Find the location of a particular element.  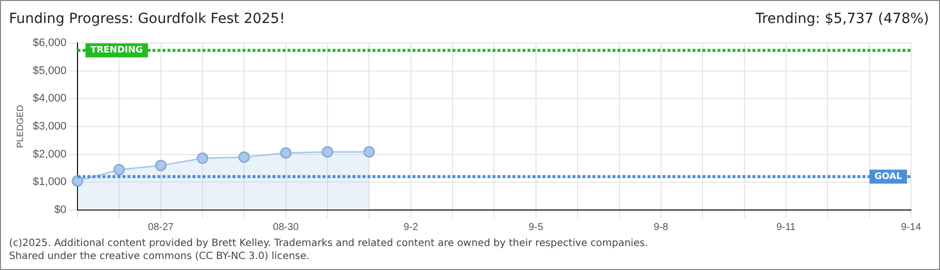

x-tick-label: 9-8 is located at coordinates (661, 227).